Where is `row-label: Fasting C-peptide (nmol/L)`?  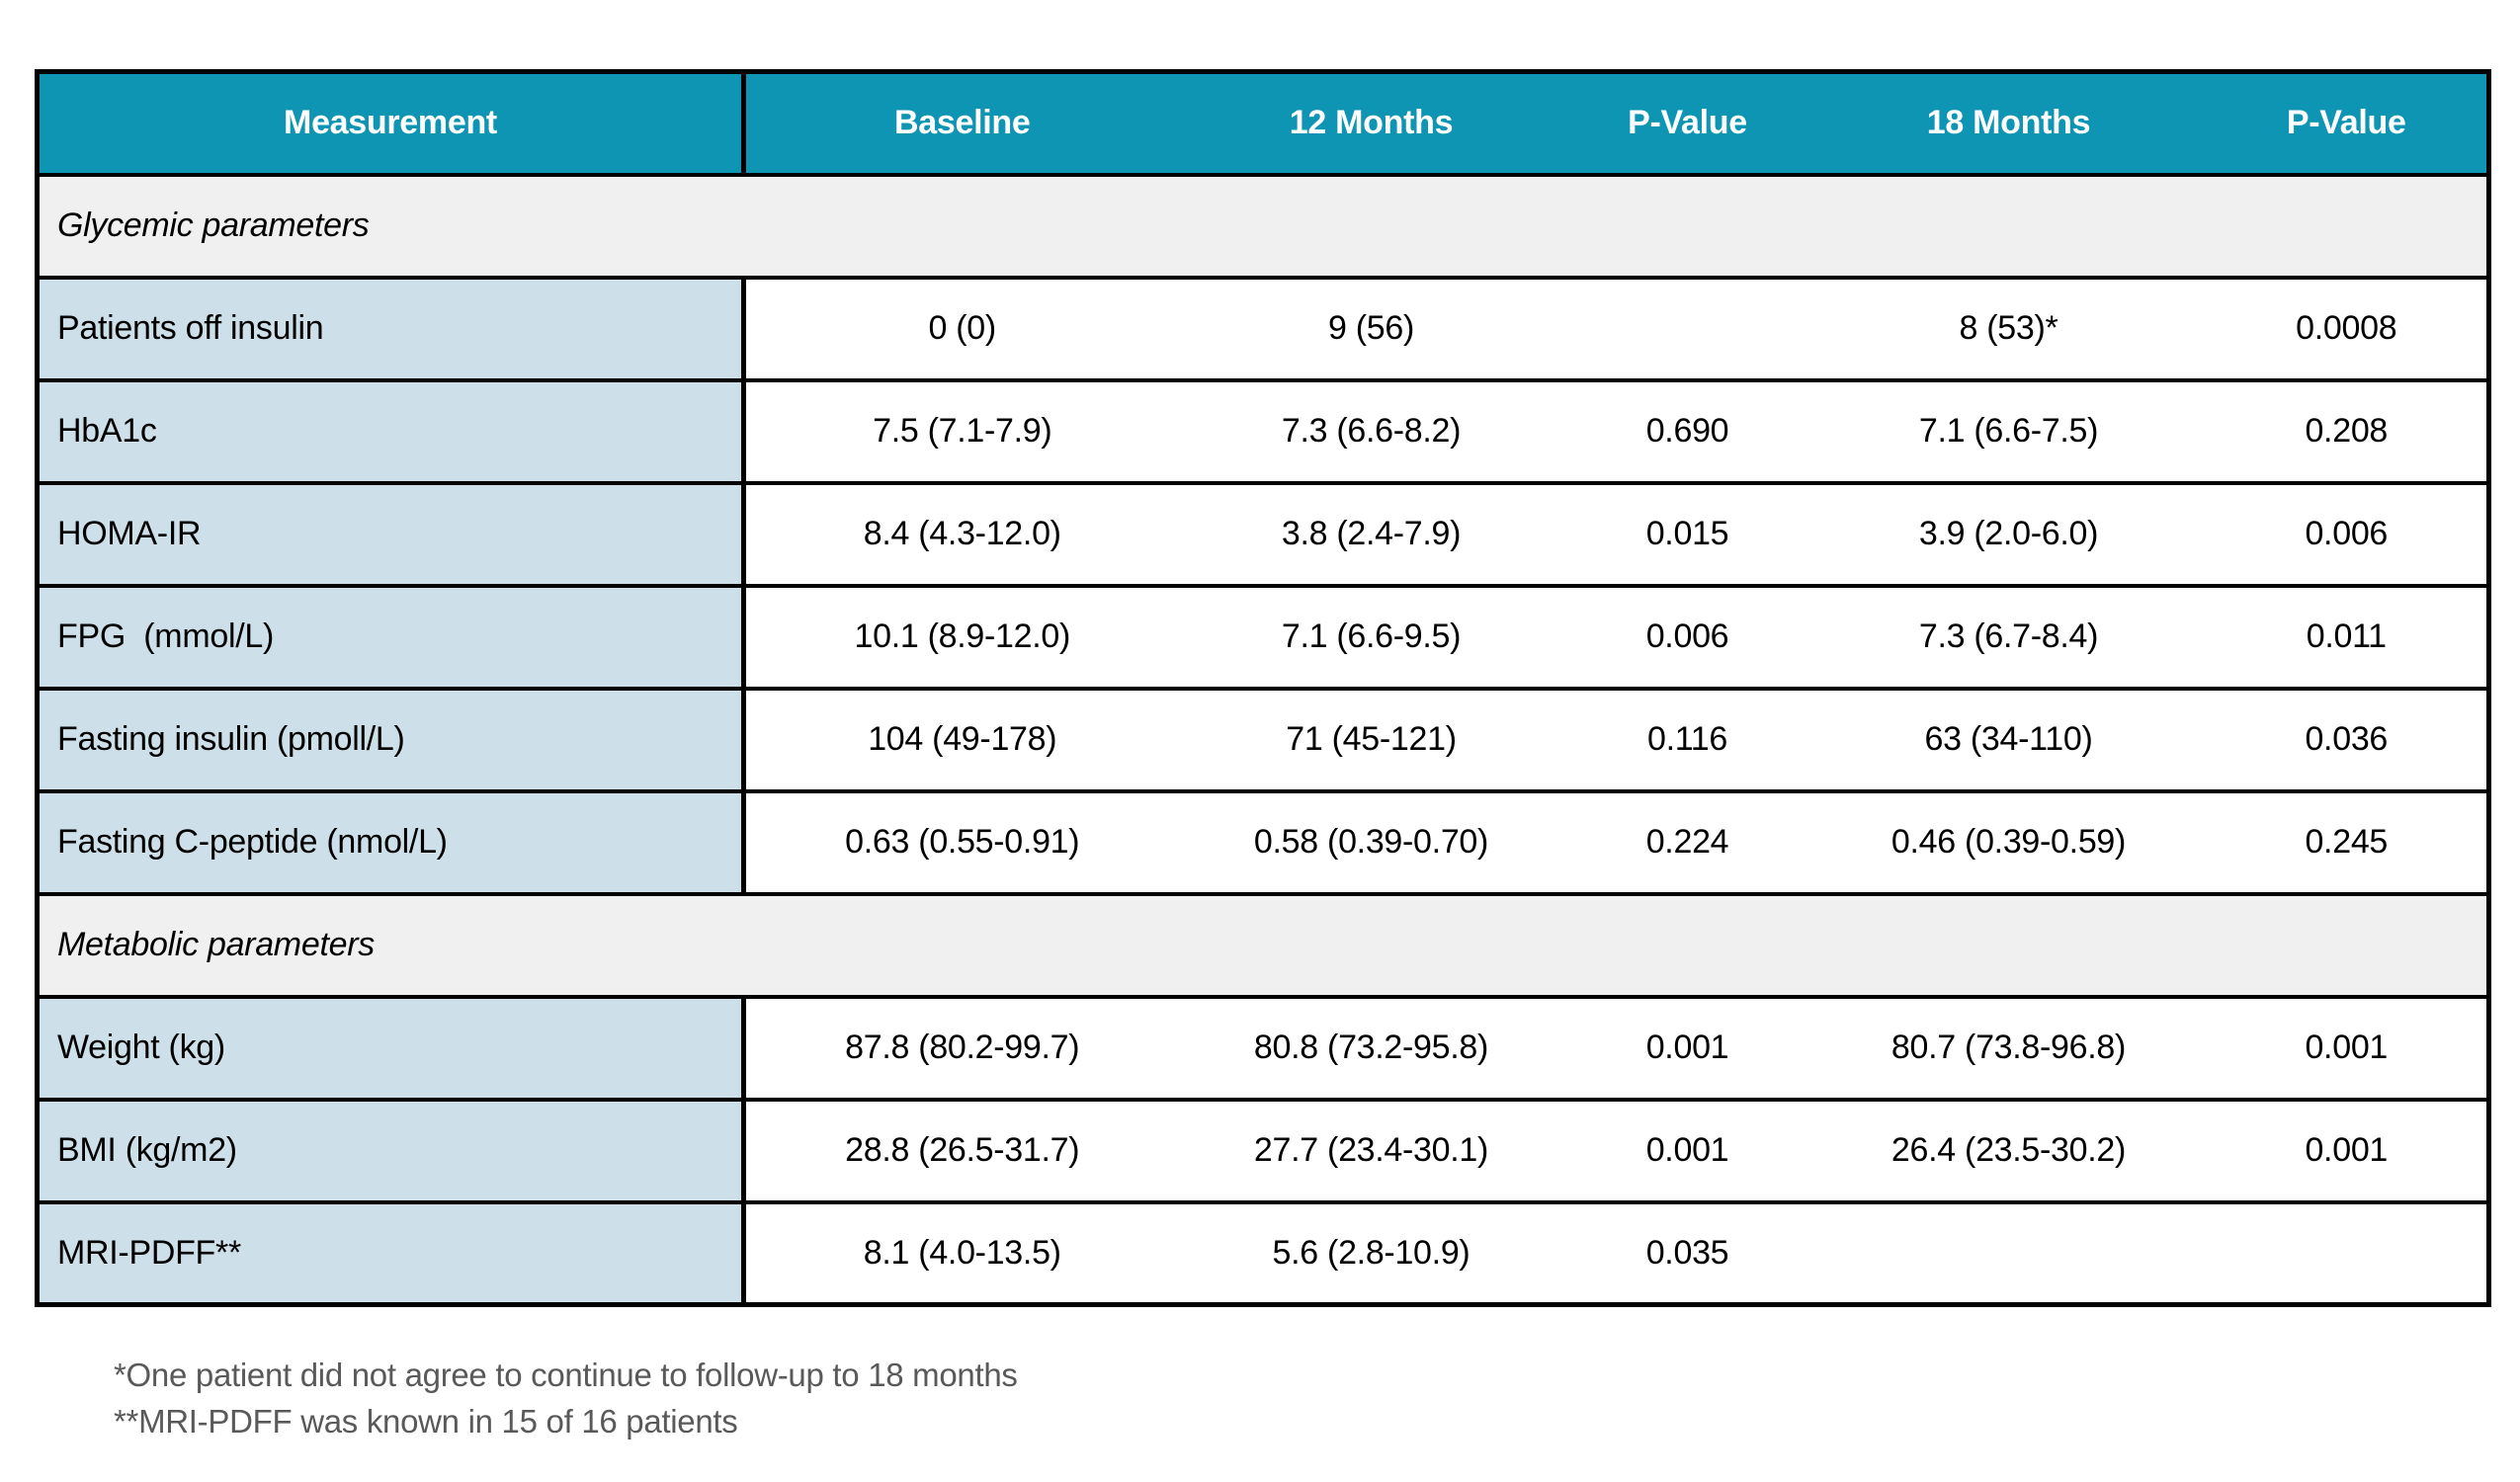
row-label: Fasting C-peptide (nmol/L) is located at coordinates (391, 842).